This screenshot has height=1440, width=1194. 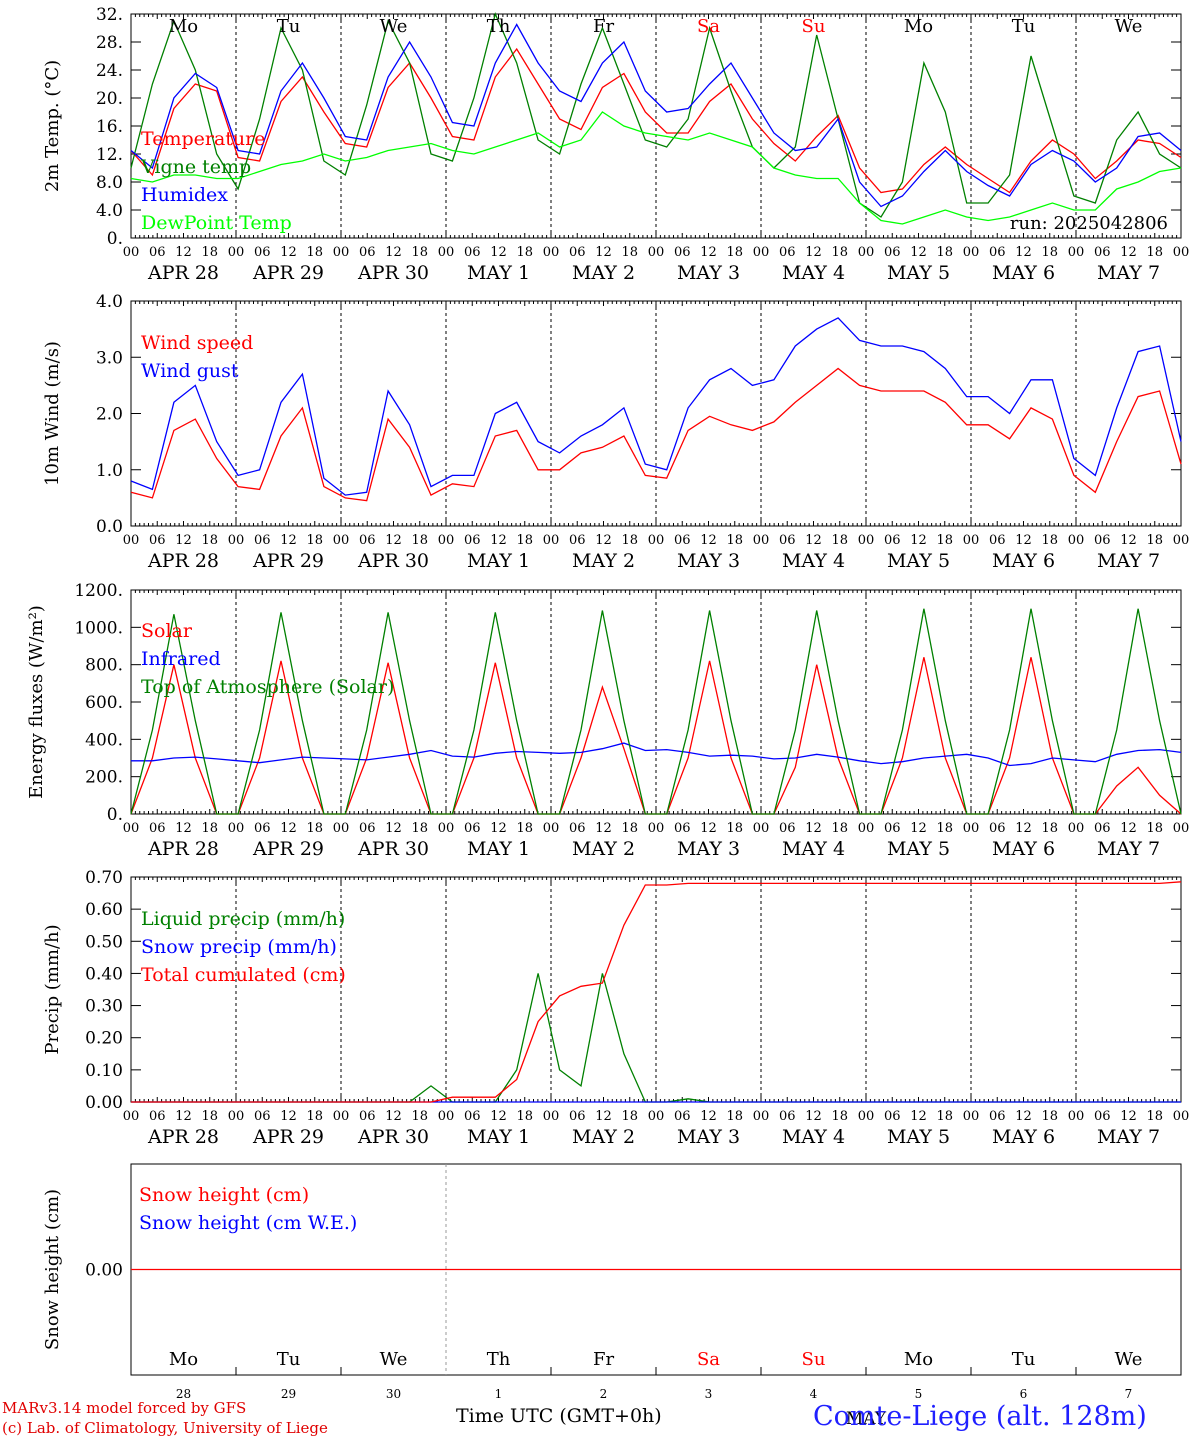 I want to click on legend-entry: Liquid precip (mm/h), so click(x=243, y=919).